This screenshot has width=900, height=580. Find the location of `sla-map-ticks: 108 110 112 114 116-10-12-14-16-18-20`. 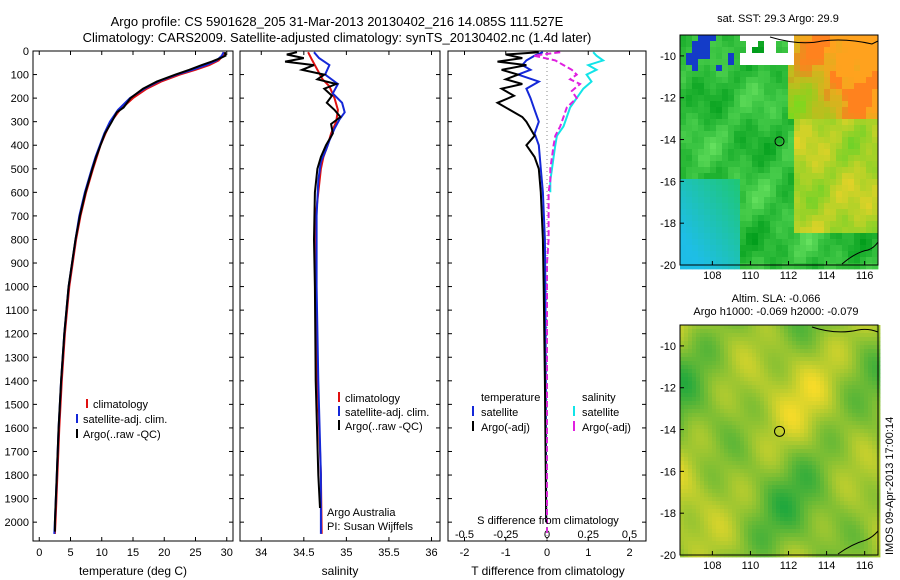

sla-map-ticks: 108 110 112 114 116-10-12-14-16-18-20 is located at coordinates (766, 456).